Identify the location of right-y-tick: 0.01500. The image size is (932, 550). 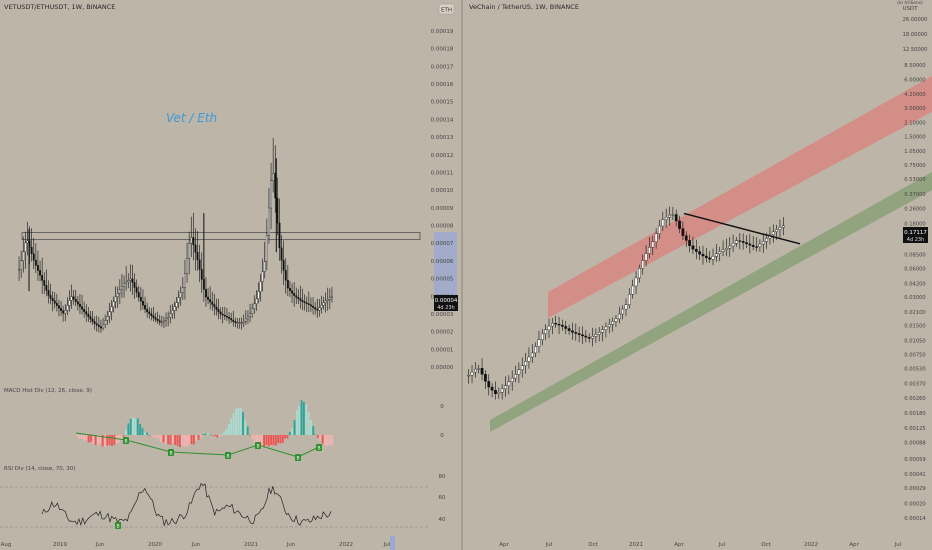
(914, 327).